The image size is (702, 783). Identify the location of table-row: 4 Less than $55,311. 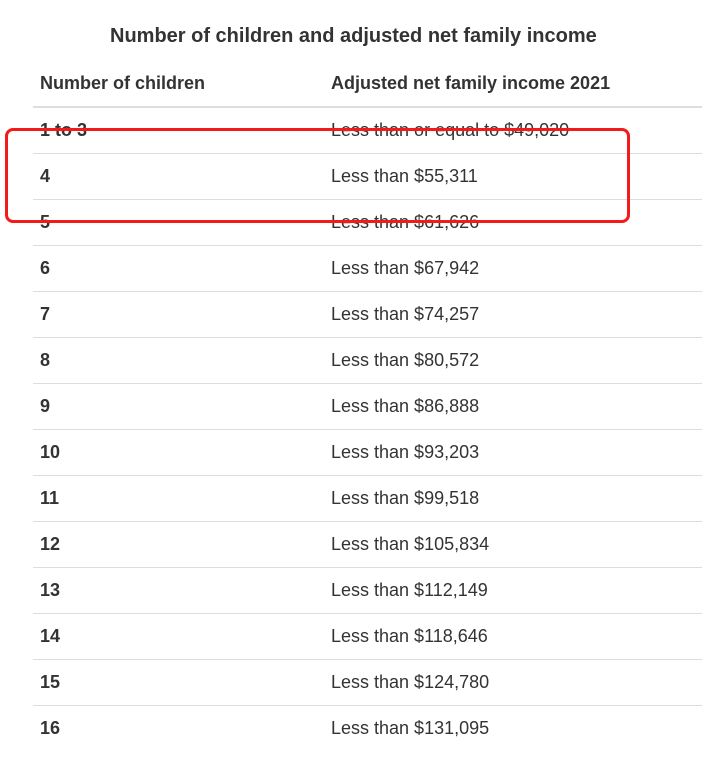
(367, 176).